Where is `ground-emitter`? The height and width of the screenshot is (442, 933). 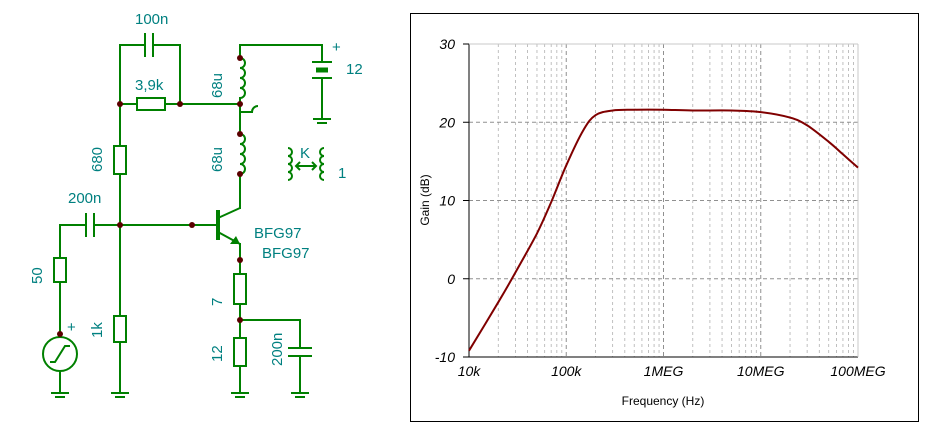
ground-emitter is located at coordinates (240, 395).